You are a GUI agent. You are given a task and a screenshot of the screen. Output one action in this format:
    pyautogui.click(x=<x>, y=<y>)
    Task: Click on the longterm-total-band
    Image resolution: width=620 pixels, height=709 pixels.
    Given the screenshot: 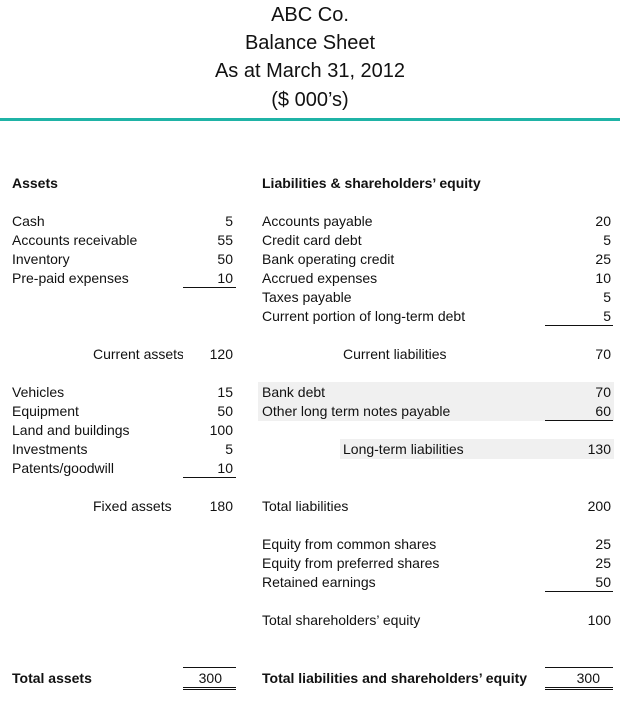 What is the action you would take?
    pyautogui.click(x=477, y=449)
    